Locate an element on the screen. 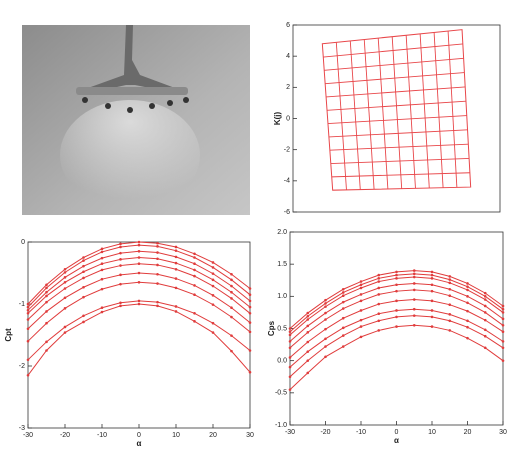 Image resolution: width=530 pixels, height=449 pixels. y-tick-label: 1.0 is located at coordinates (282, 296).